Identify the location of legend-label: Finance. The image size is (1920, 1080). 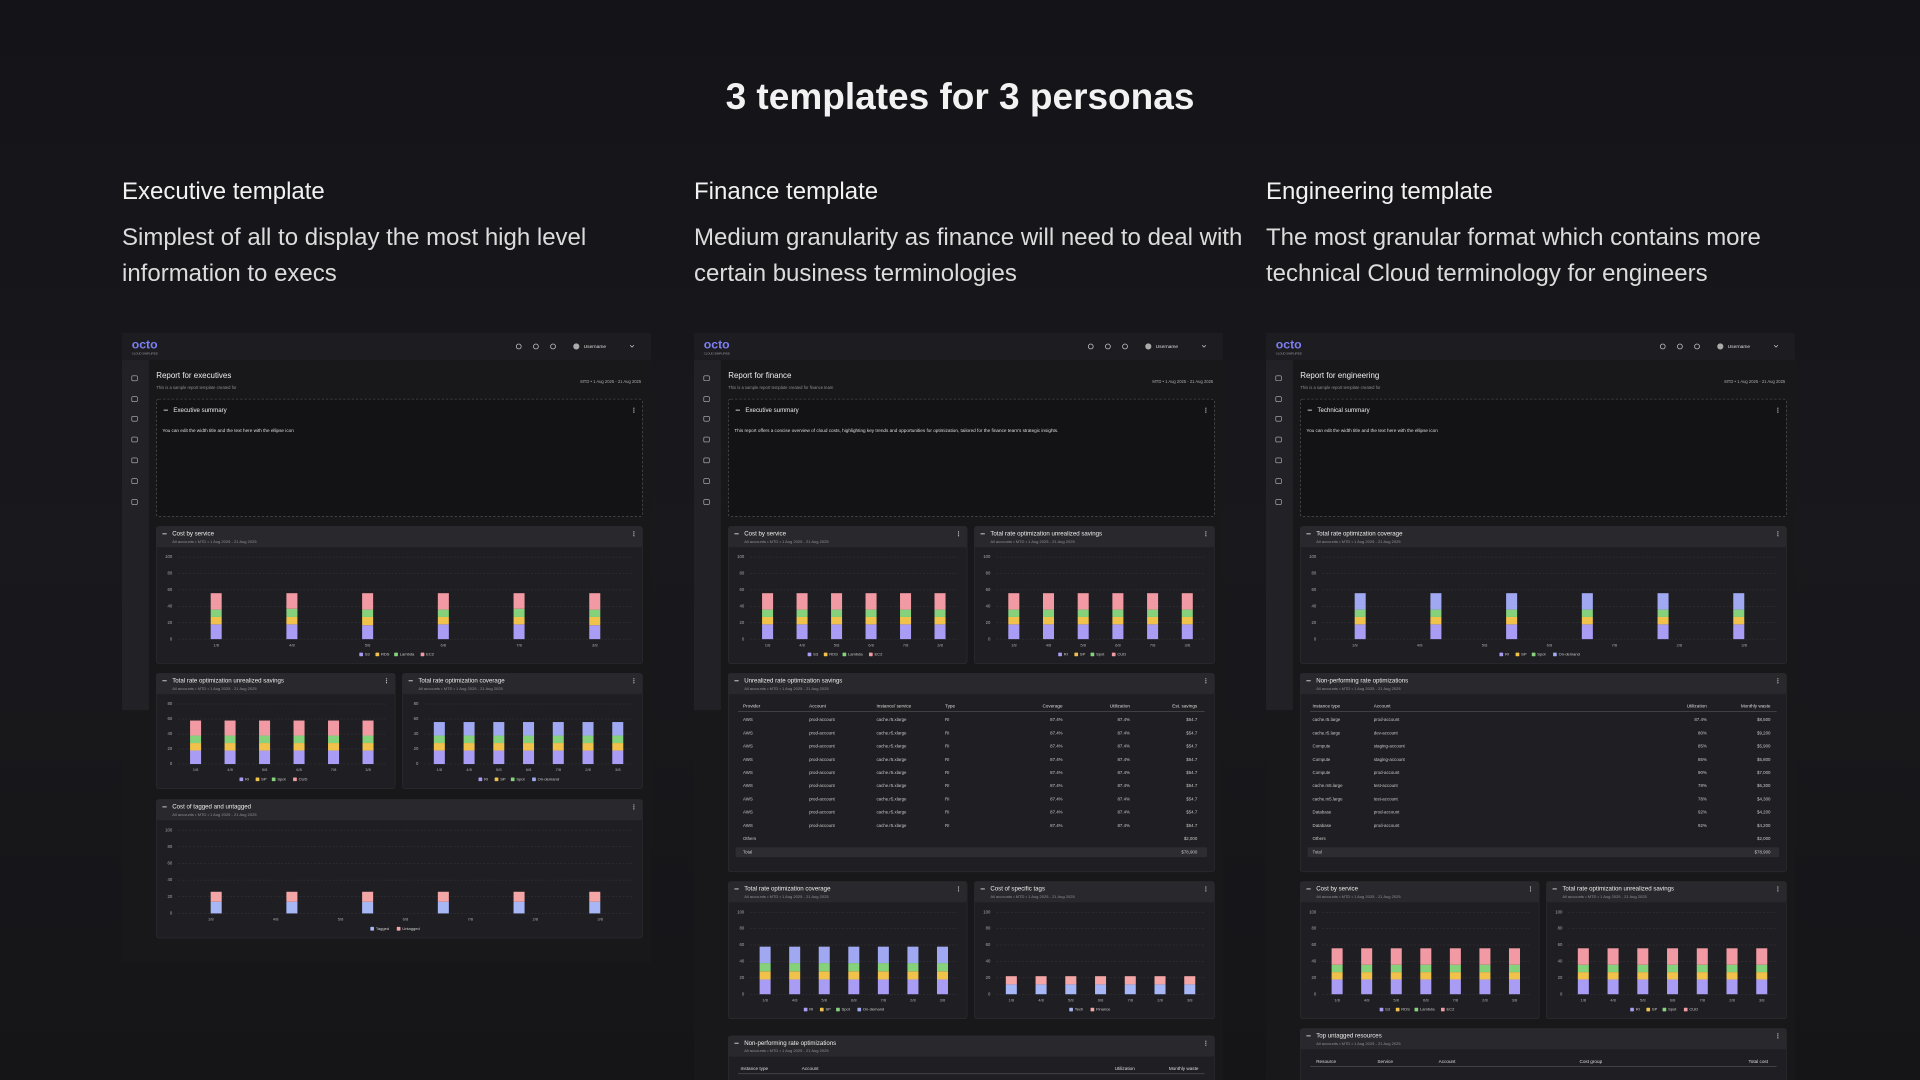
(1103, 1009).